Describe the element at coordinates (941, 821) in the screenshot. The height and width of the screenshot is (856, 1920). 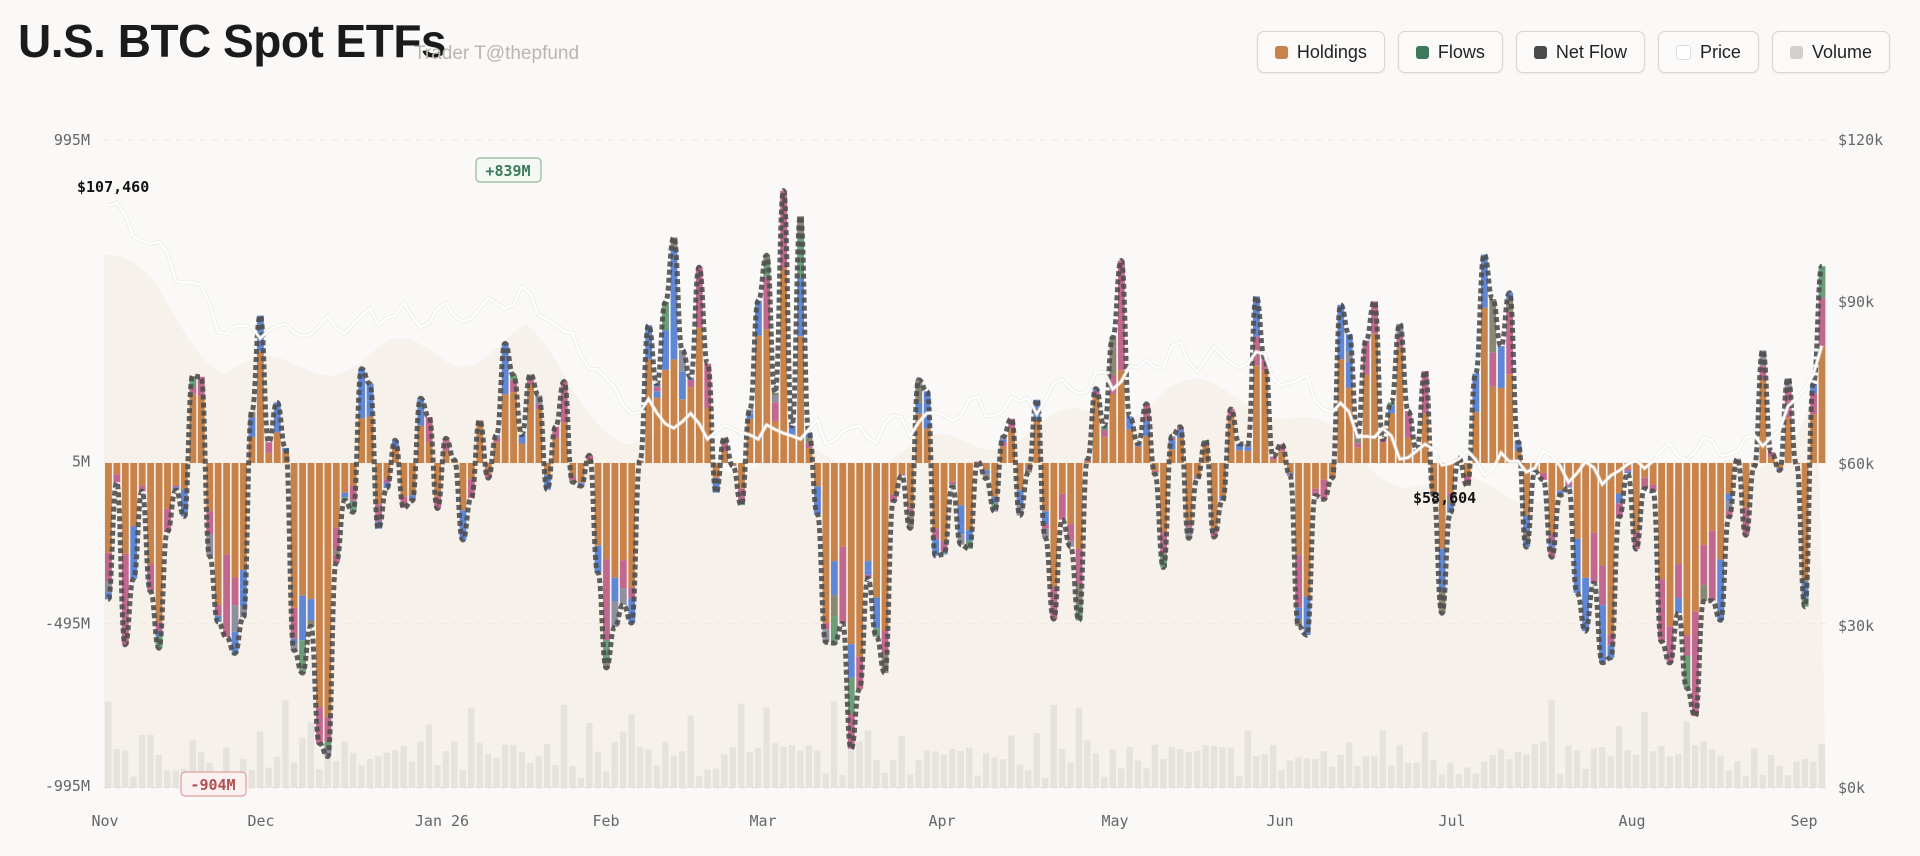
I see `x-tick-label: Apr` at that location.